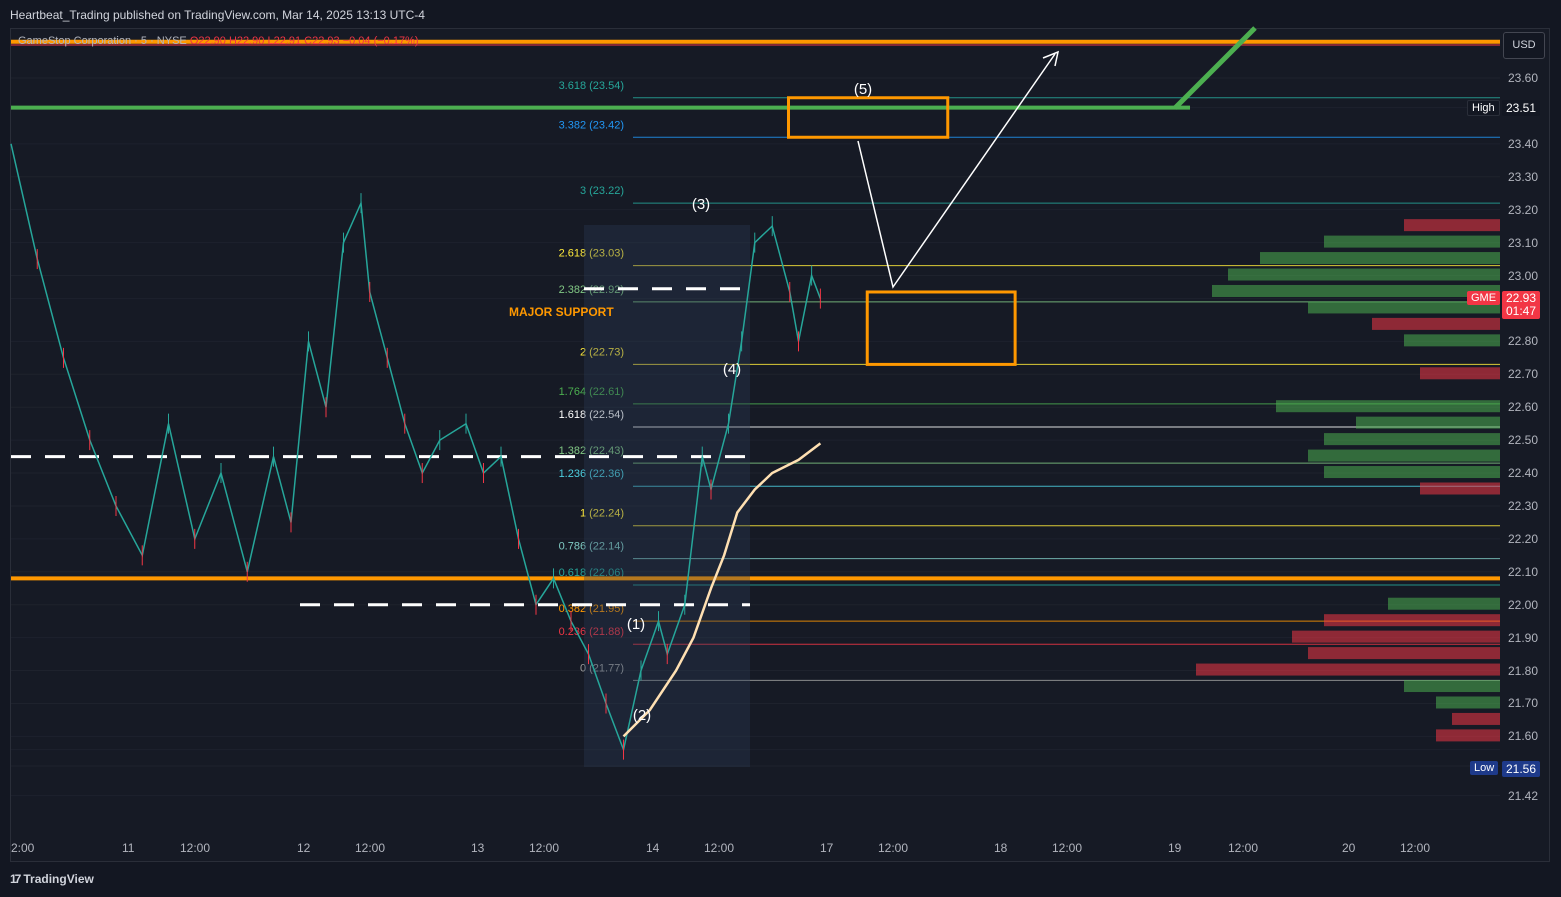 This screenshot has width=1561, height=897. Describe the element at coordinates (1523, 407) in the screenshot. I see `price-tick: 22.60` at that location.